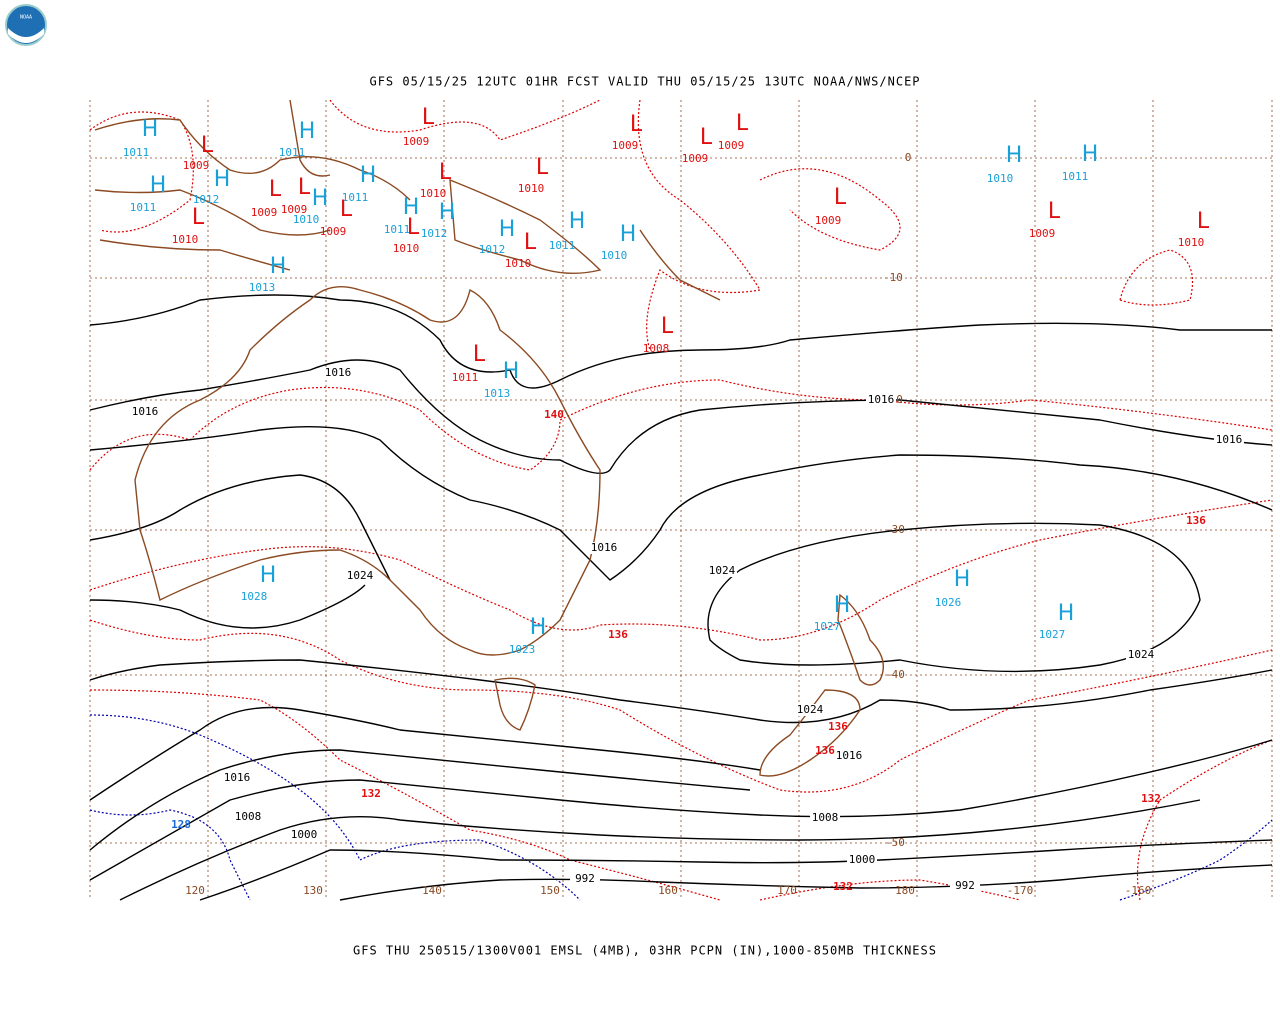 The image size is (1280, 1024). What do you see at coordinates (895, 529) in the screenshot?
I see `latitude-label: -30` at bounding box center [895, 529].